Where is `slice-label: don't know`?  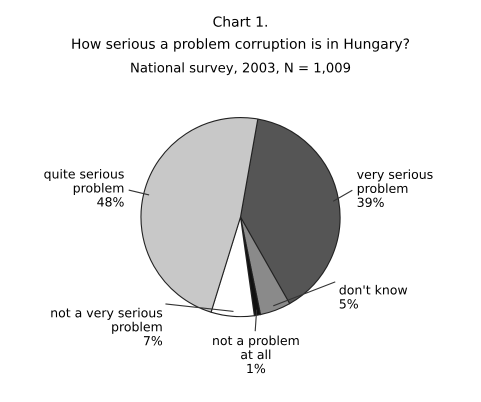 slice-label: don't know is located at coordinates (374, 289).